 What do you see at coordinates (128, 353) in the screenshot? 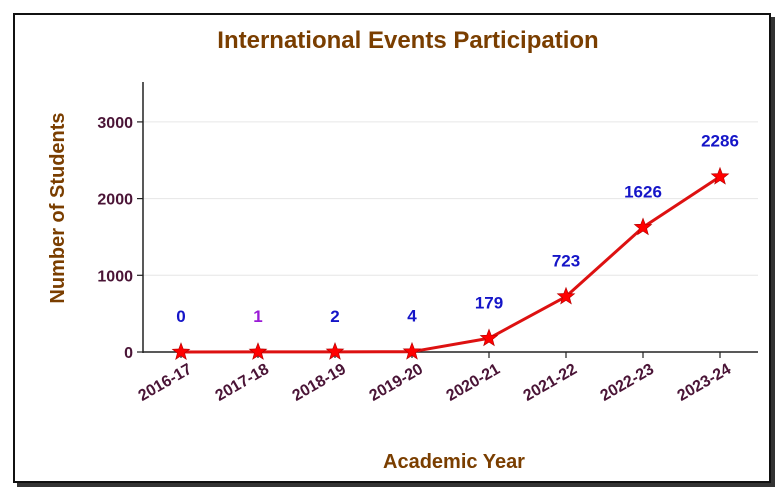
I see `y-tick-label: 0` at bounding box center [128, 353].